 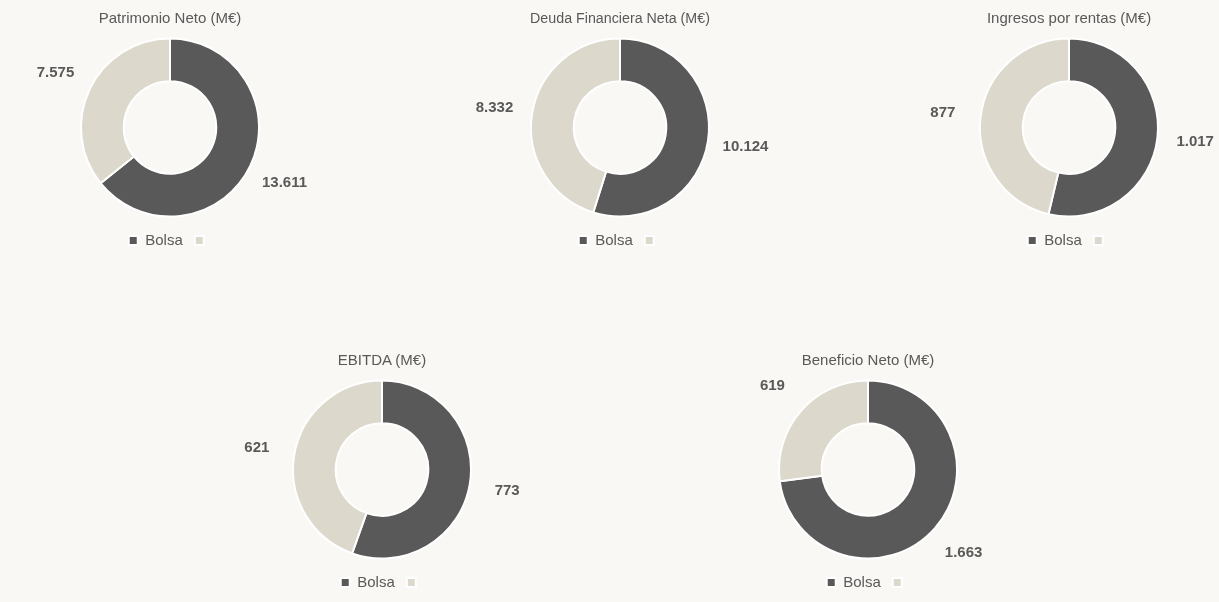 I want to click on data-label: 621, so click(x=257, y=446).